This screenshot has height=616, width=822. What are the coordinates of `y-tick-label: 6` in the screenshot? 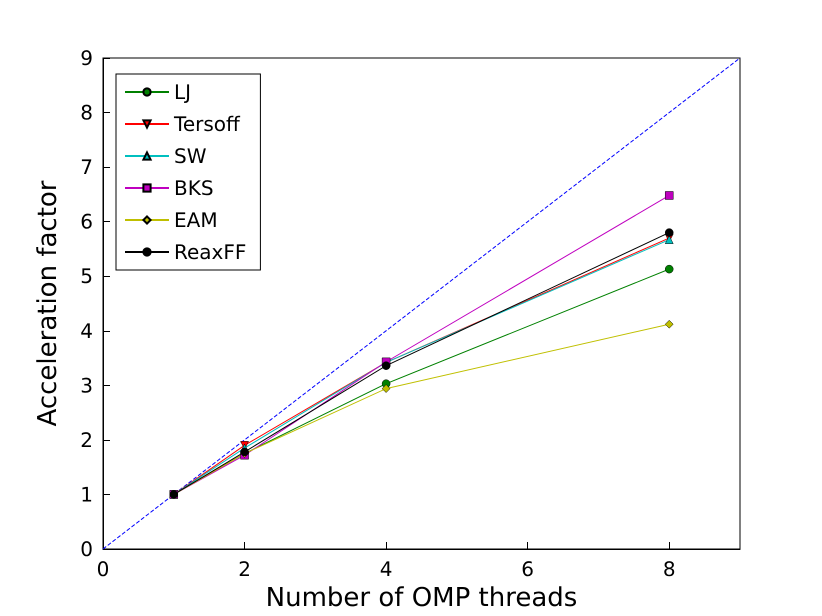 It's located at (86, 222).